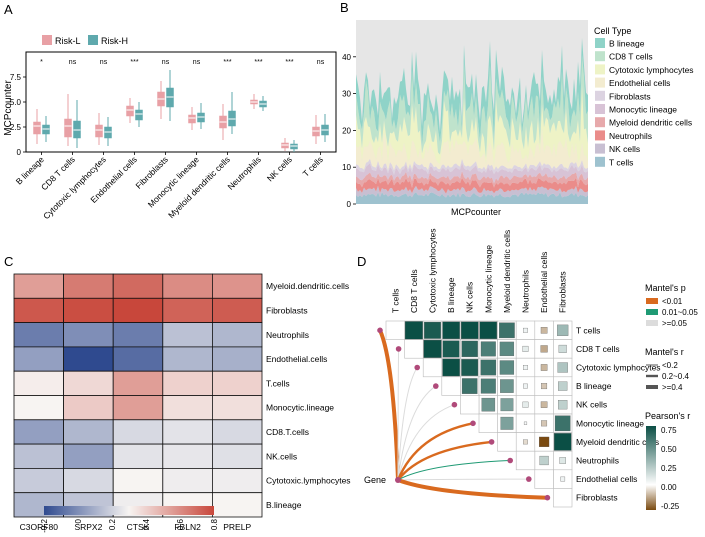 This screenshot has height=537, width=705. I want to click on corr-row-label: T cells, so click(588, 330).